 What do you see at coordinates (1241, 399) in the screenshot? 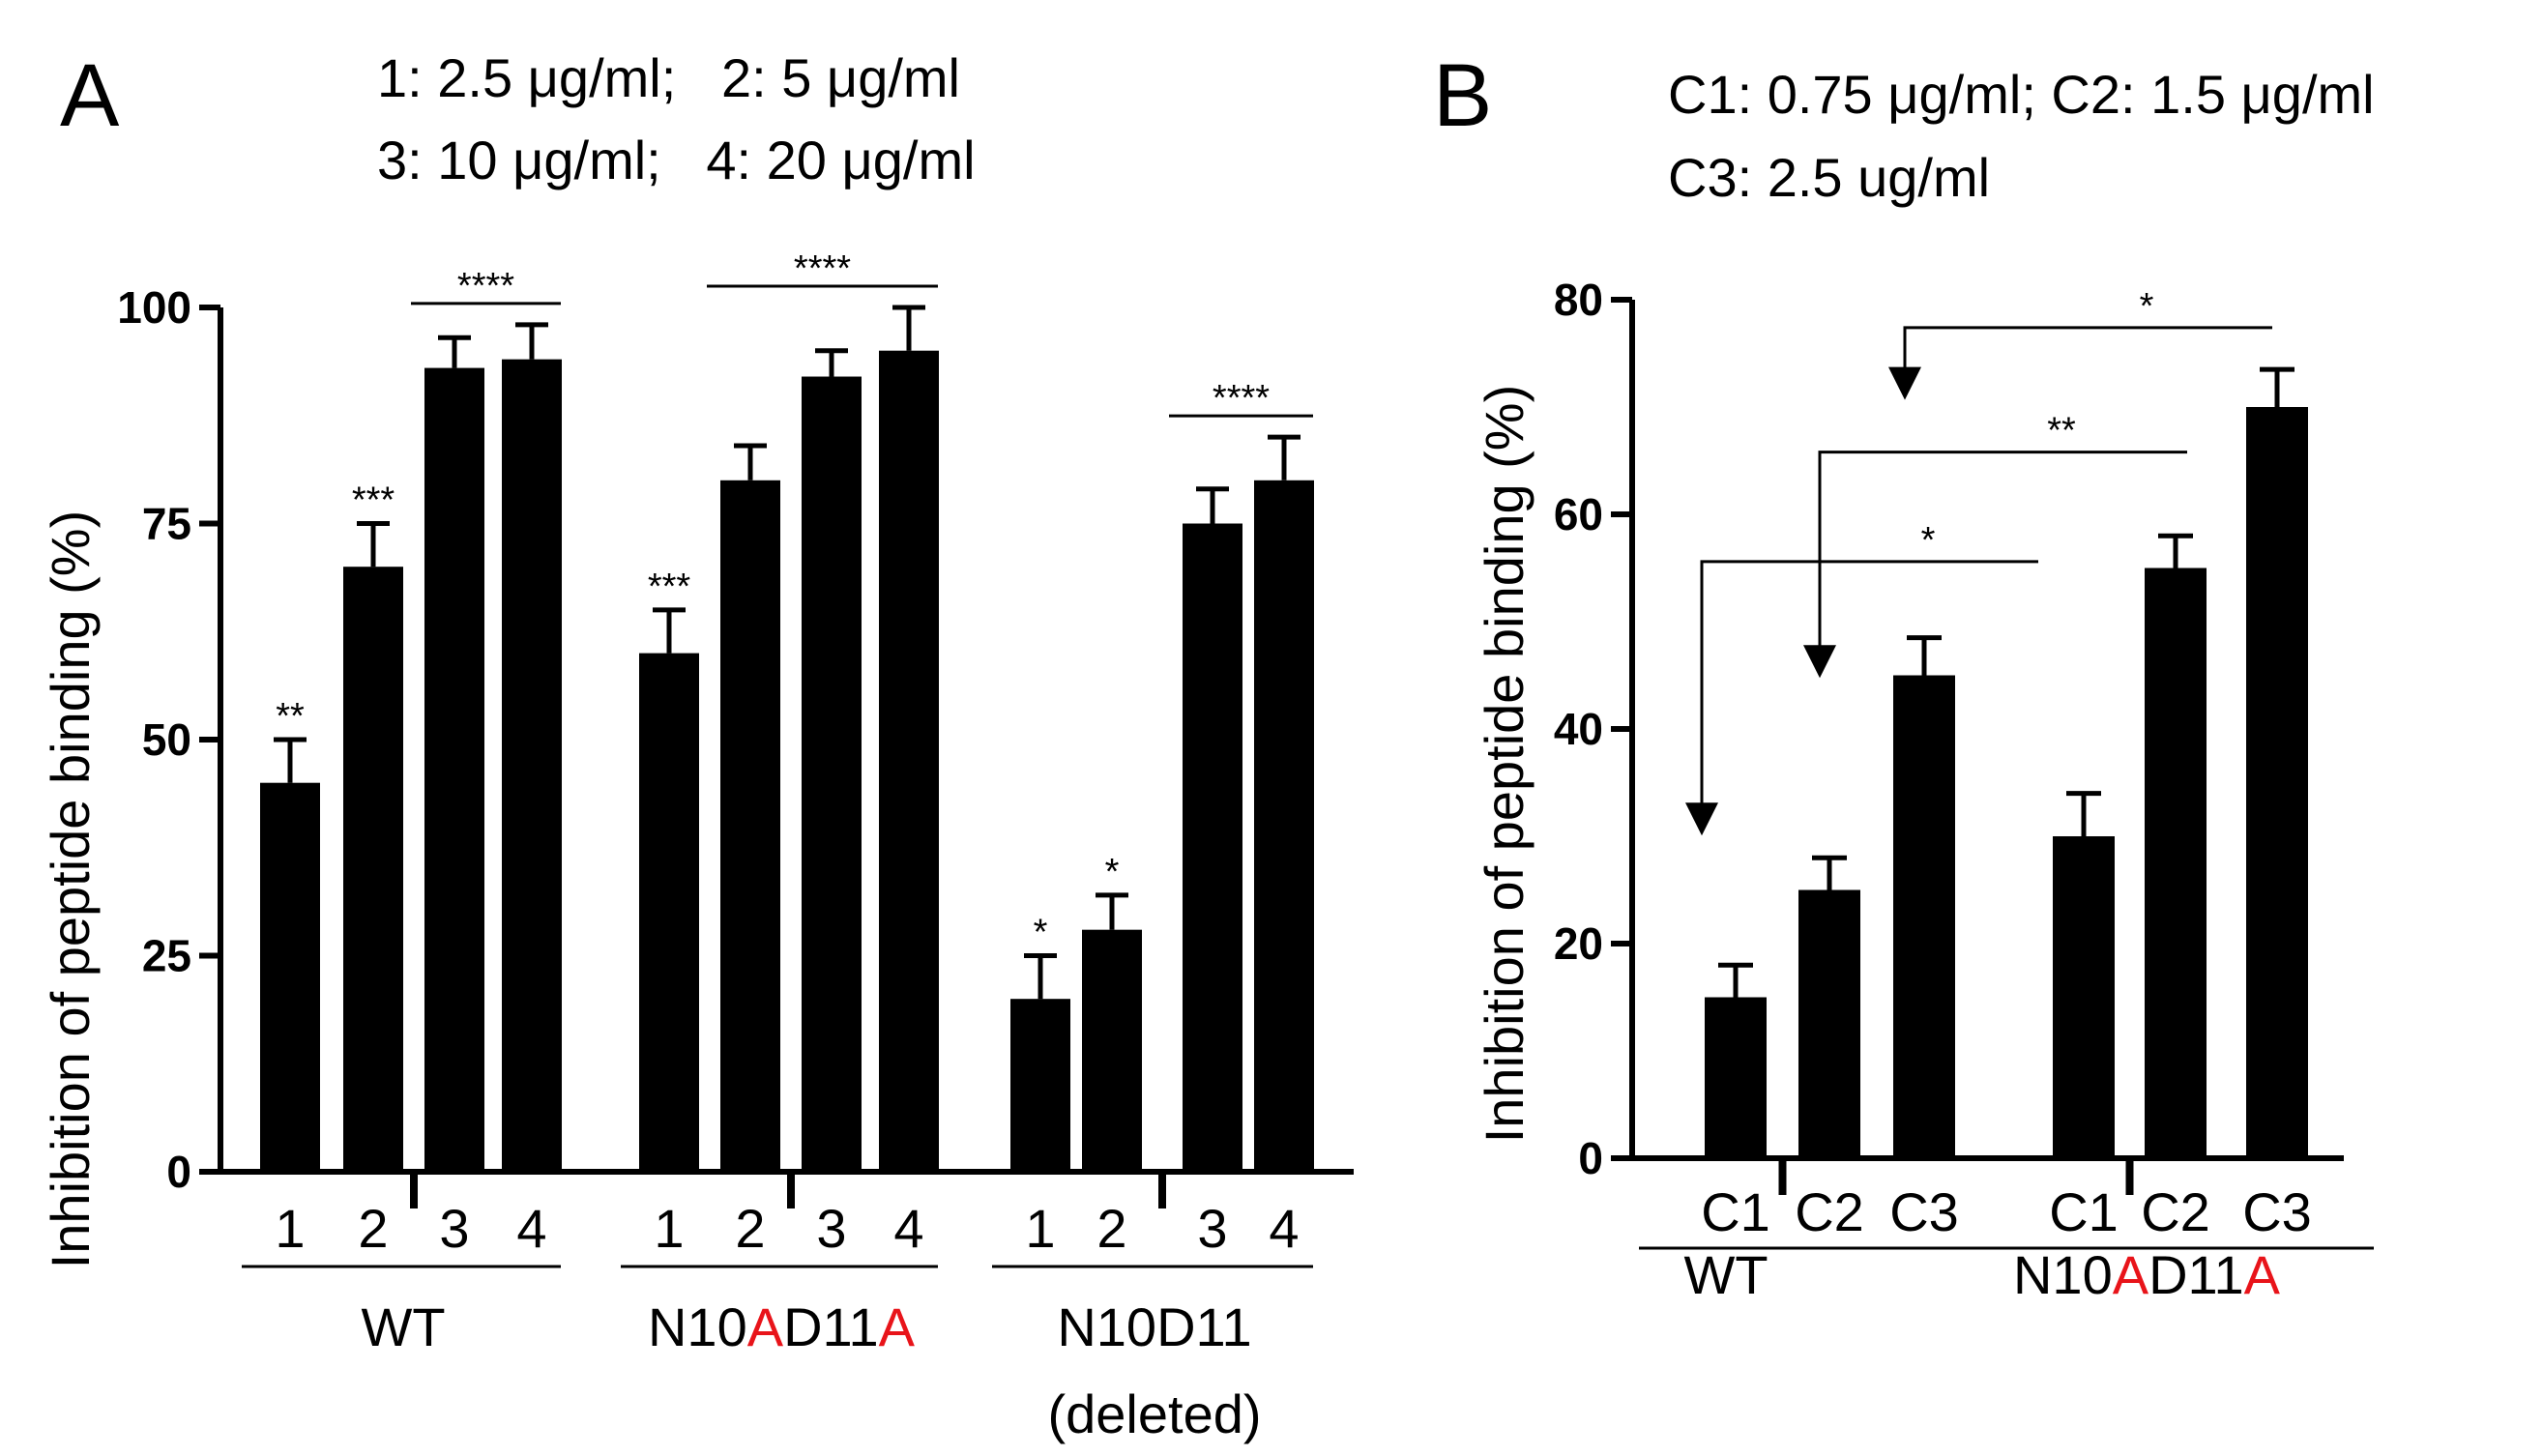
I see `panel-a-bracket-label-2: ****` at bounding box center [1241, 399].